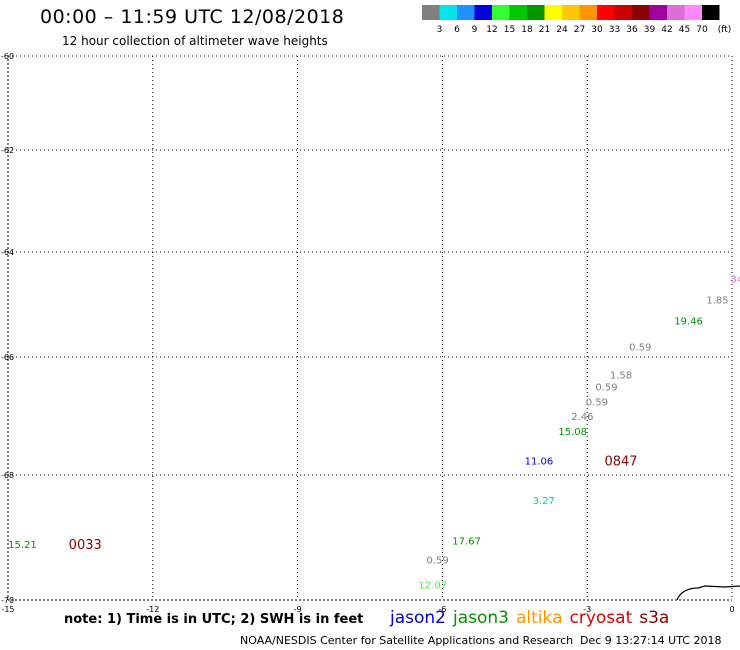 The width and height of the screenshot is (740, 650). Describe the element at coordinates (654, 618) in the screenshot. I see `satellite-s3a: s3a` at that location.